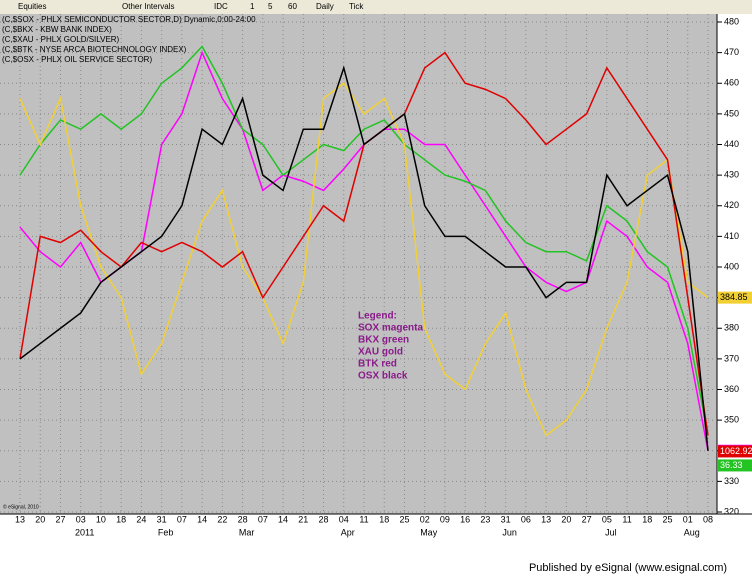  I want to click on legend-note: BKX green, so click(383, 340).